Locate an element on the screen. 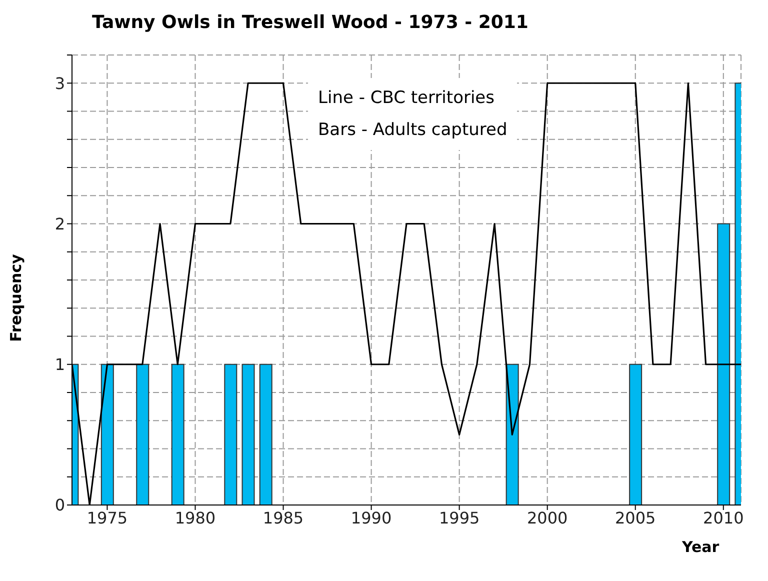 This screenshot has width=768, height=581. annotation: Line - CBC territories is located at coordinates (407, 98).